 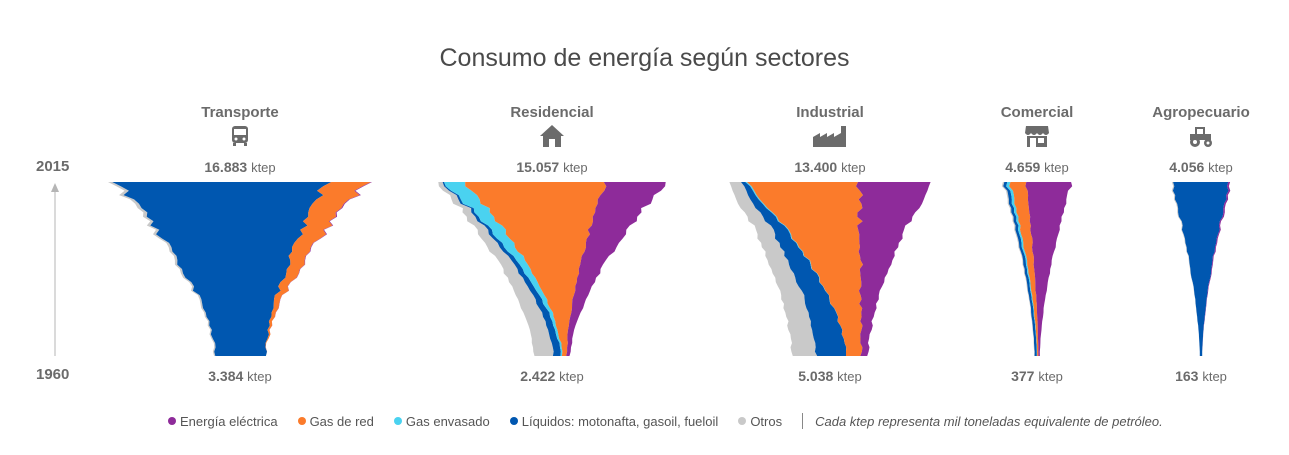 I want to click on total-2015-transporte: 16.883 ktep, so click(x=240, y=167).